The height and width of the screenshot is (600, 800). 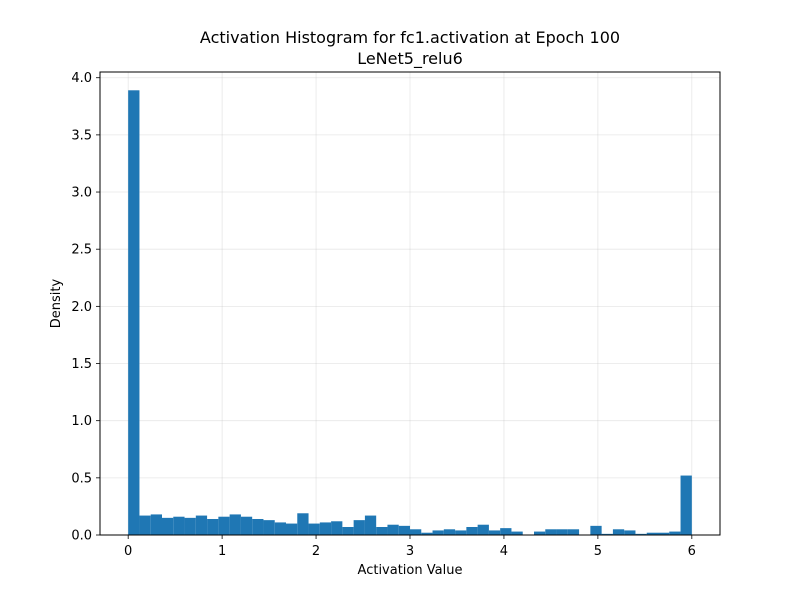 What do you see at coordinates (222, 551) in the screenshot?
I see `x-tick-label: 1` at bounding box center [222, 551].